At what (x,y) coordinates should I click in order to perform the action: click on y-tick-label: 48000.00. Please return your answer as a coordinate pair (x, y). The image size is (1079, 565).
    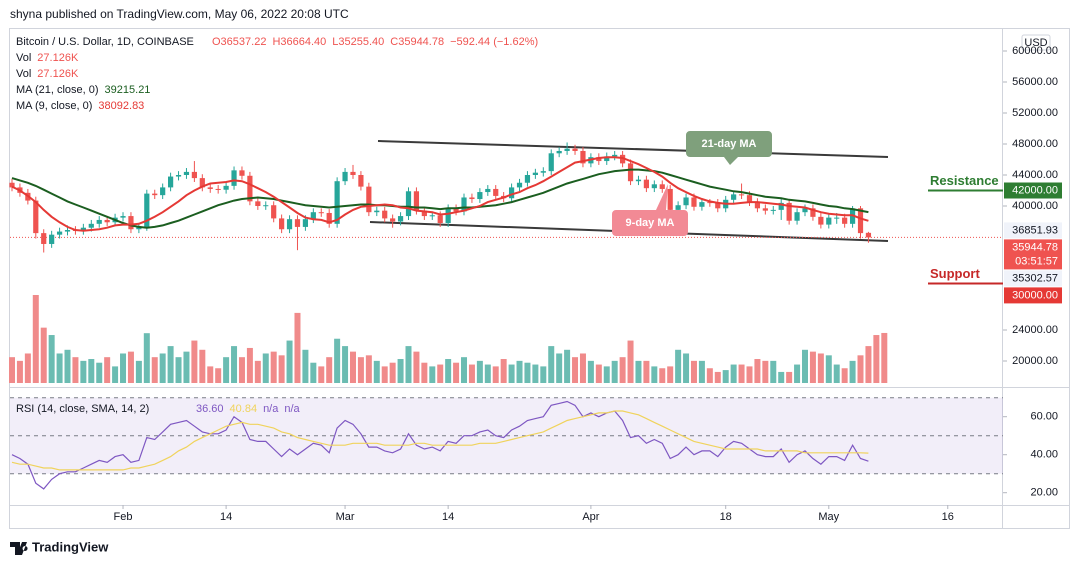
    Looking at the image, I should click on (1035, 144).